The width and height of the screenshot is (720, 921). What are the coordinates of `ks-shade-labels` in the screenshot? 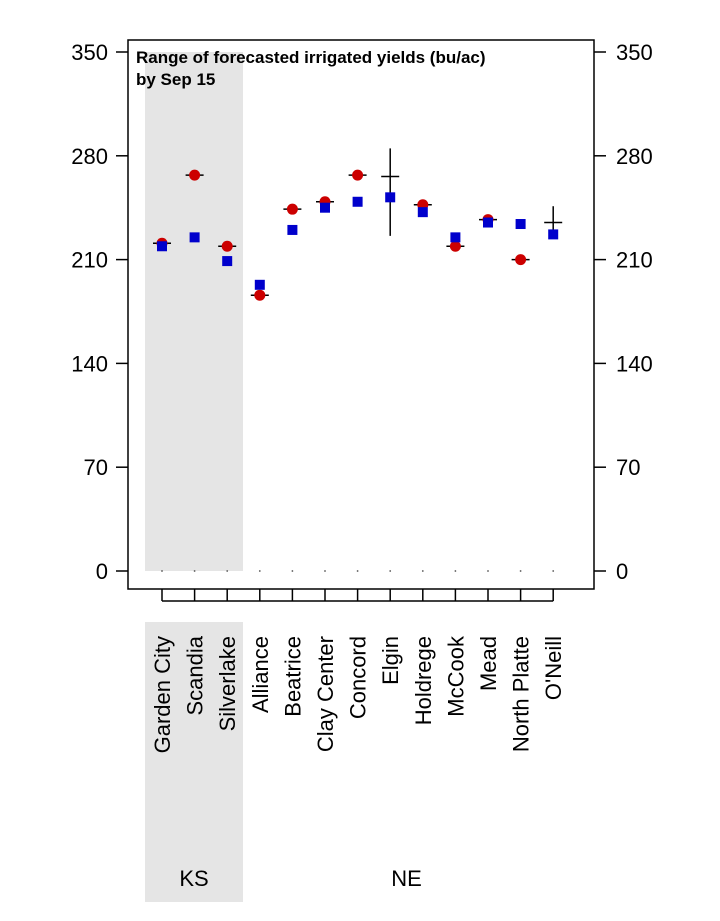 It's located at (194, 762).